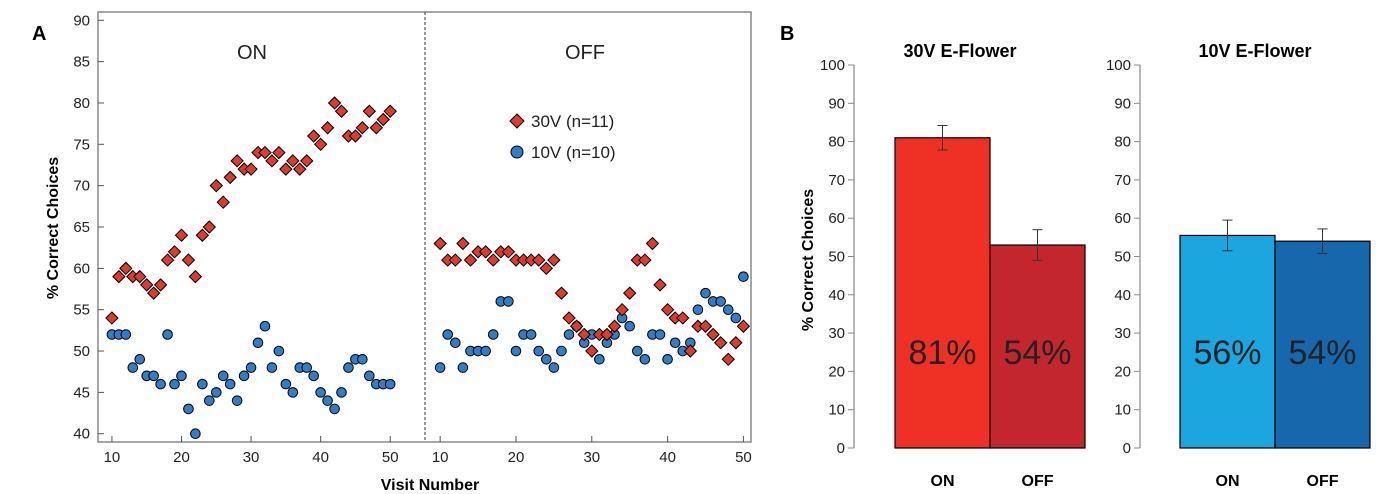 The image size is (1399, 494). I want to click on x-tick-label: 50, so click(390, 457).